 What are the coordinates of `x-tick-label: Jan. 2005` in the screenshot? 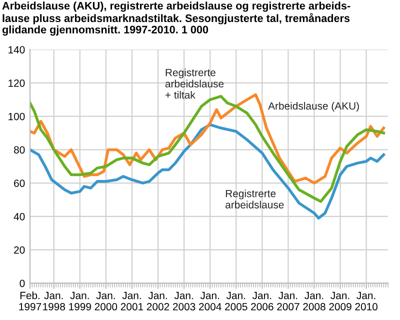 It's located at (236, 301).